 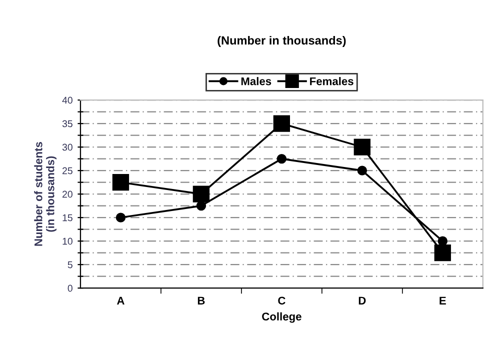 I want to click on y-tick-label: 25, so click(x=67, y=170).